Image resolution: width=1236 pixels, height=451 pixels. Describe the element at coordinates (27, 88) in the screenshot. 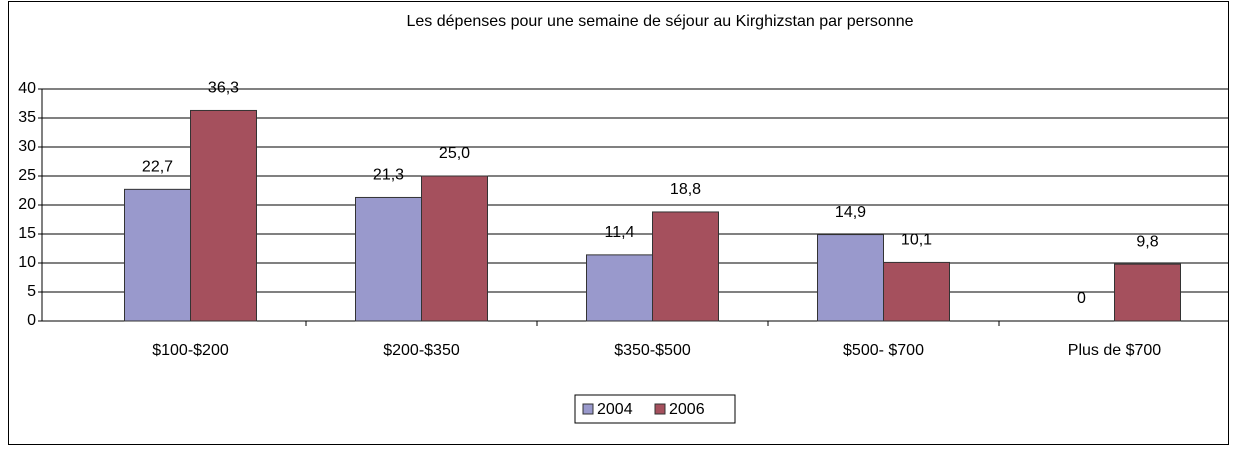

I see `y-tick-label: 40` at that location.